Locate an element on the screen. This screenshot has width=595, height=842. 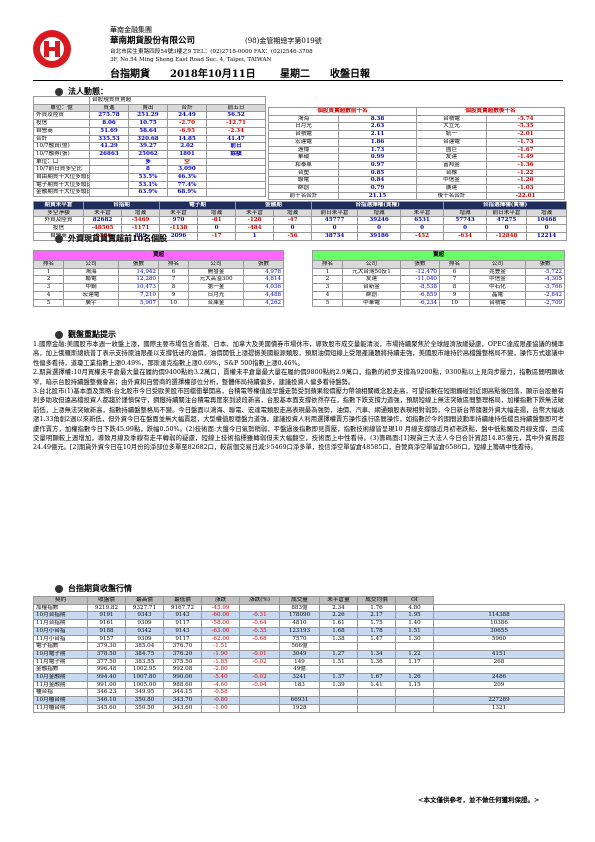
table-cell: 384.75 is located at coordinates (144, 654).